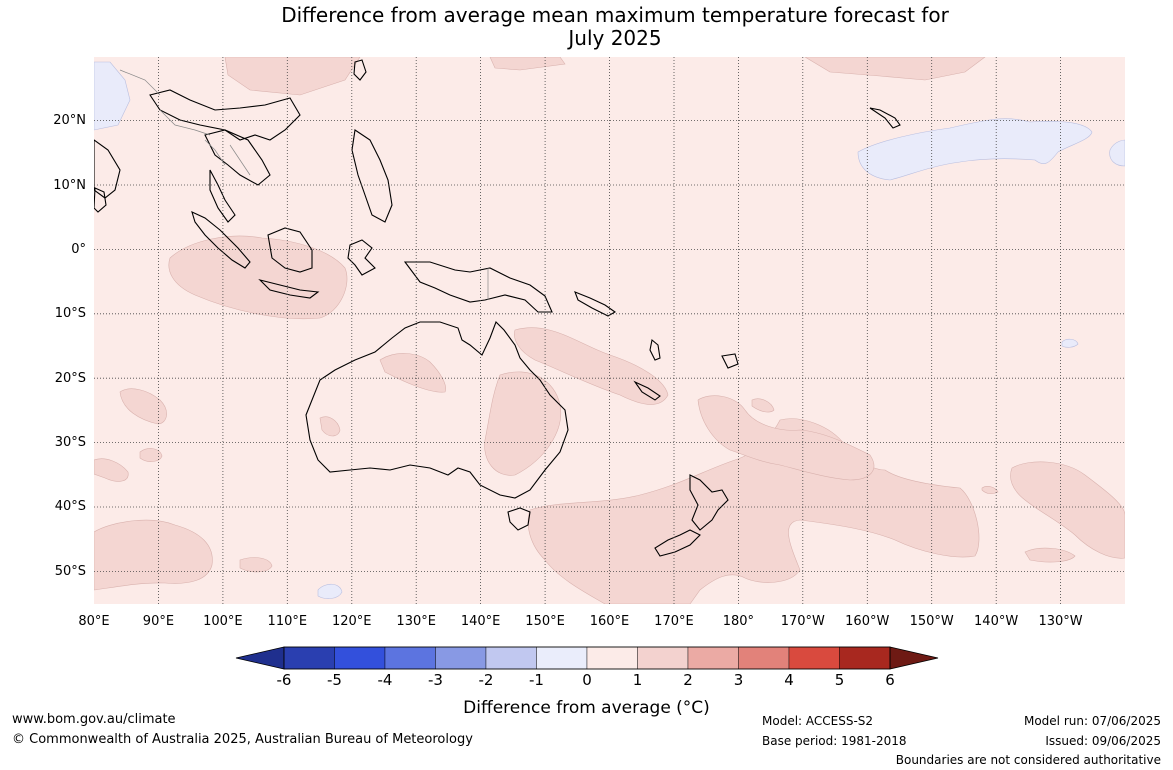 The image size is (1173, 770). Describe the element at coordinates (527, 64) in the screenshot. I see `warm-area-north-pacific-top` at that location.